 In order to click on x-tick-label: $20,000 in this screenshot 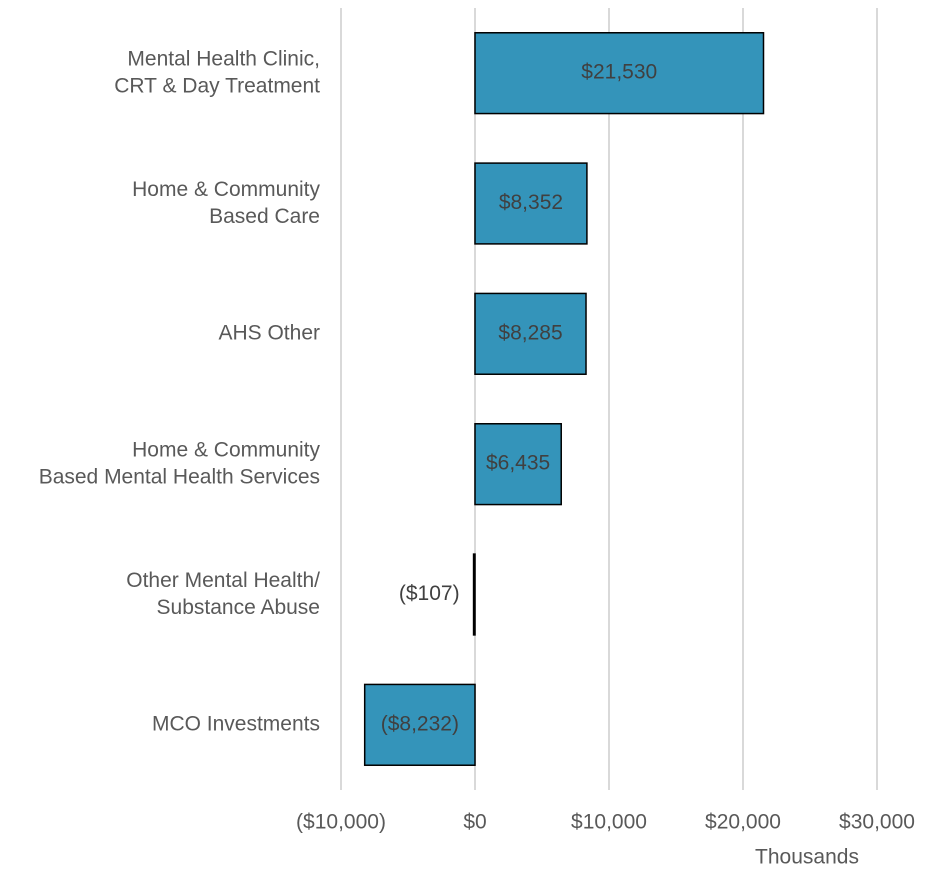, I will do `click(743, 822)`.